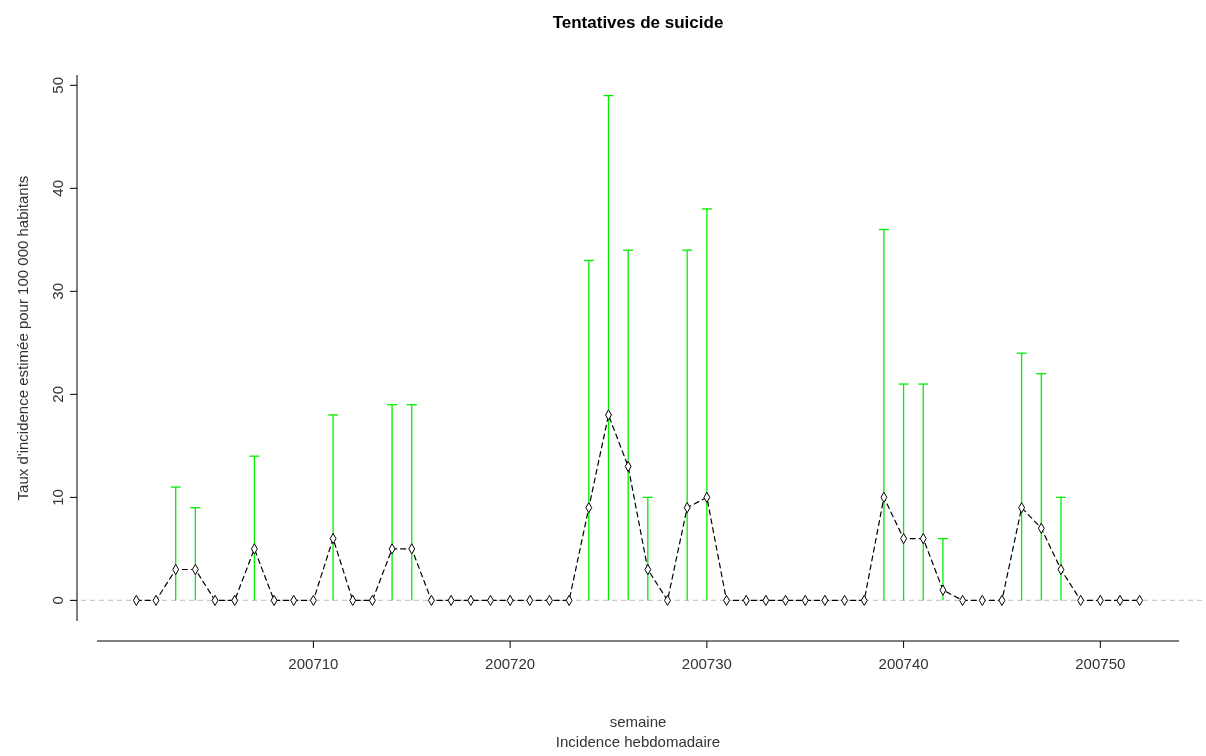 Image resolution: width=1206 pixels, height=756 pixels. Describe the element at coordinates (57, 188) in the screenshot. I see `y-tick-label: 40` at that location.